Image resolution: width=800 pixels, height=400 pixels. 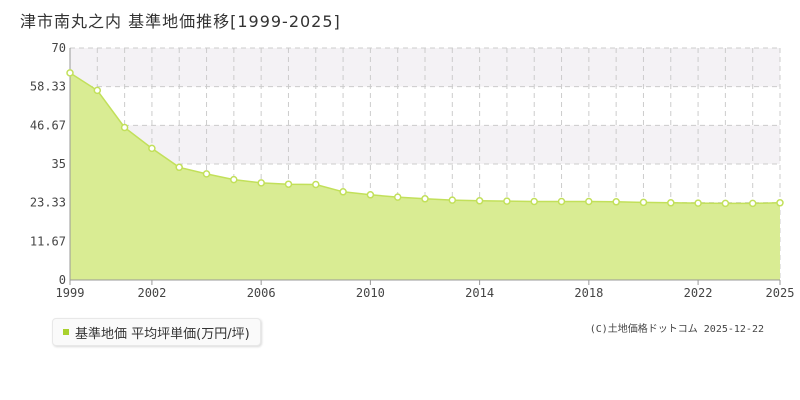 What do you see at coordinates (151, 293) in the screenshot?
I see `x-tick-label: 2002` at bounding box center [151, 293].